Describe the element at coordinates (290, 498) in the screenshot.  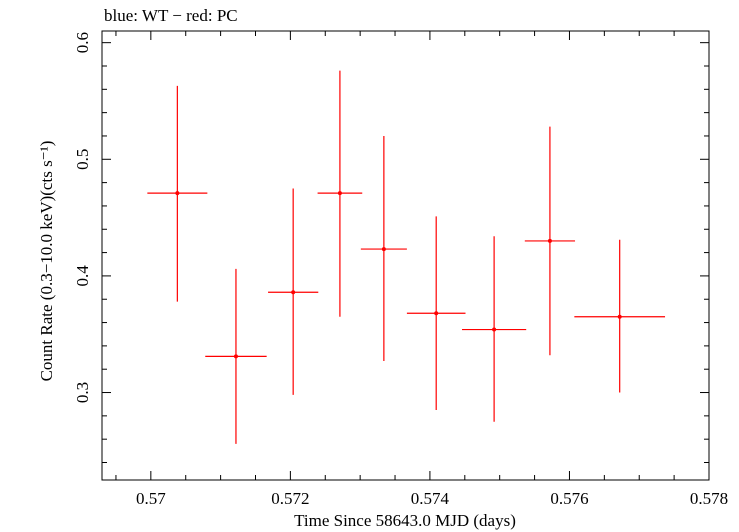
I see `x-tick-label: 0.572` at that location.